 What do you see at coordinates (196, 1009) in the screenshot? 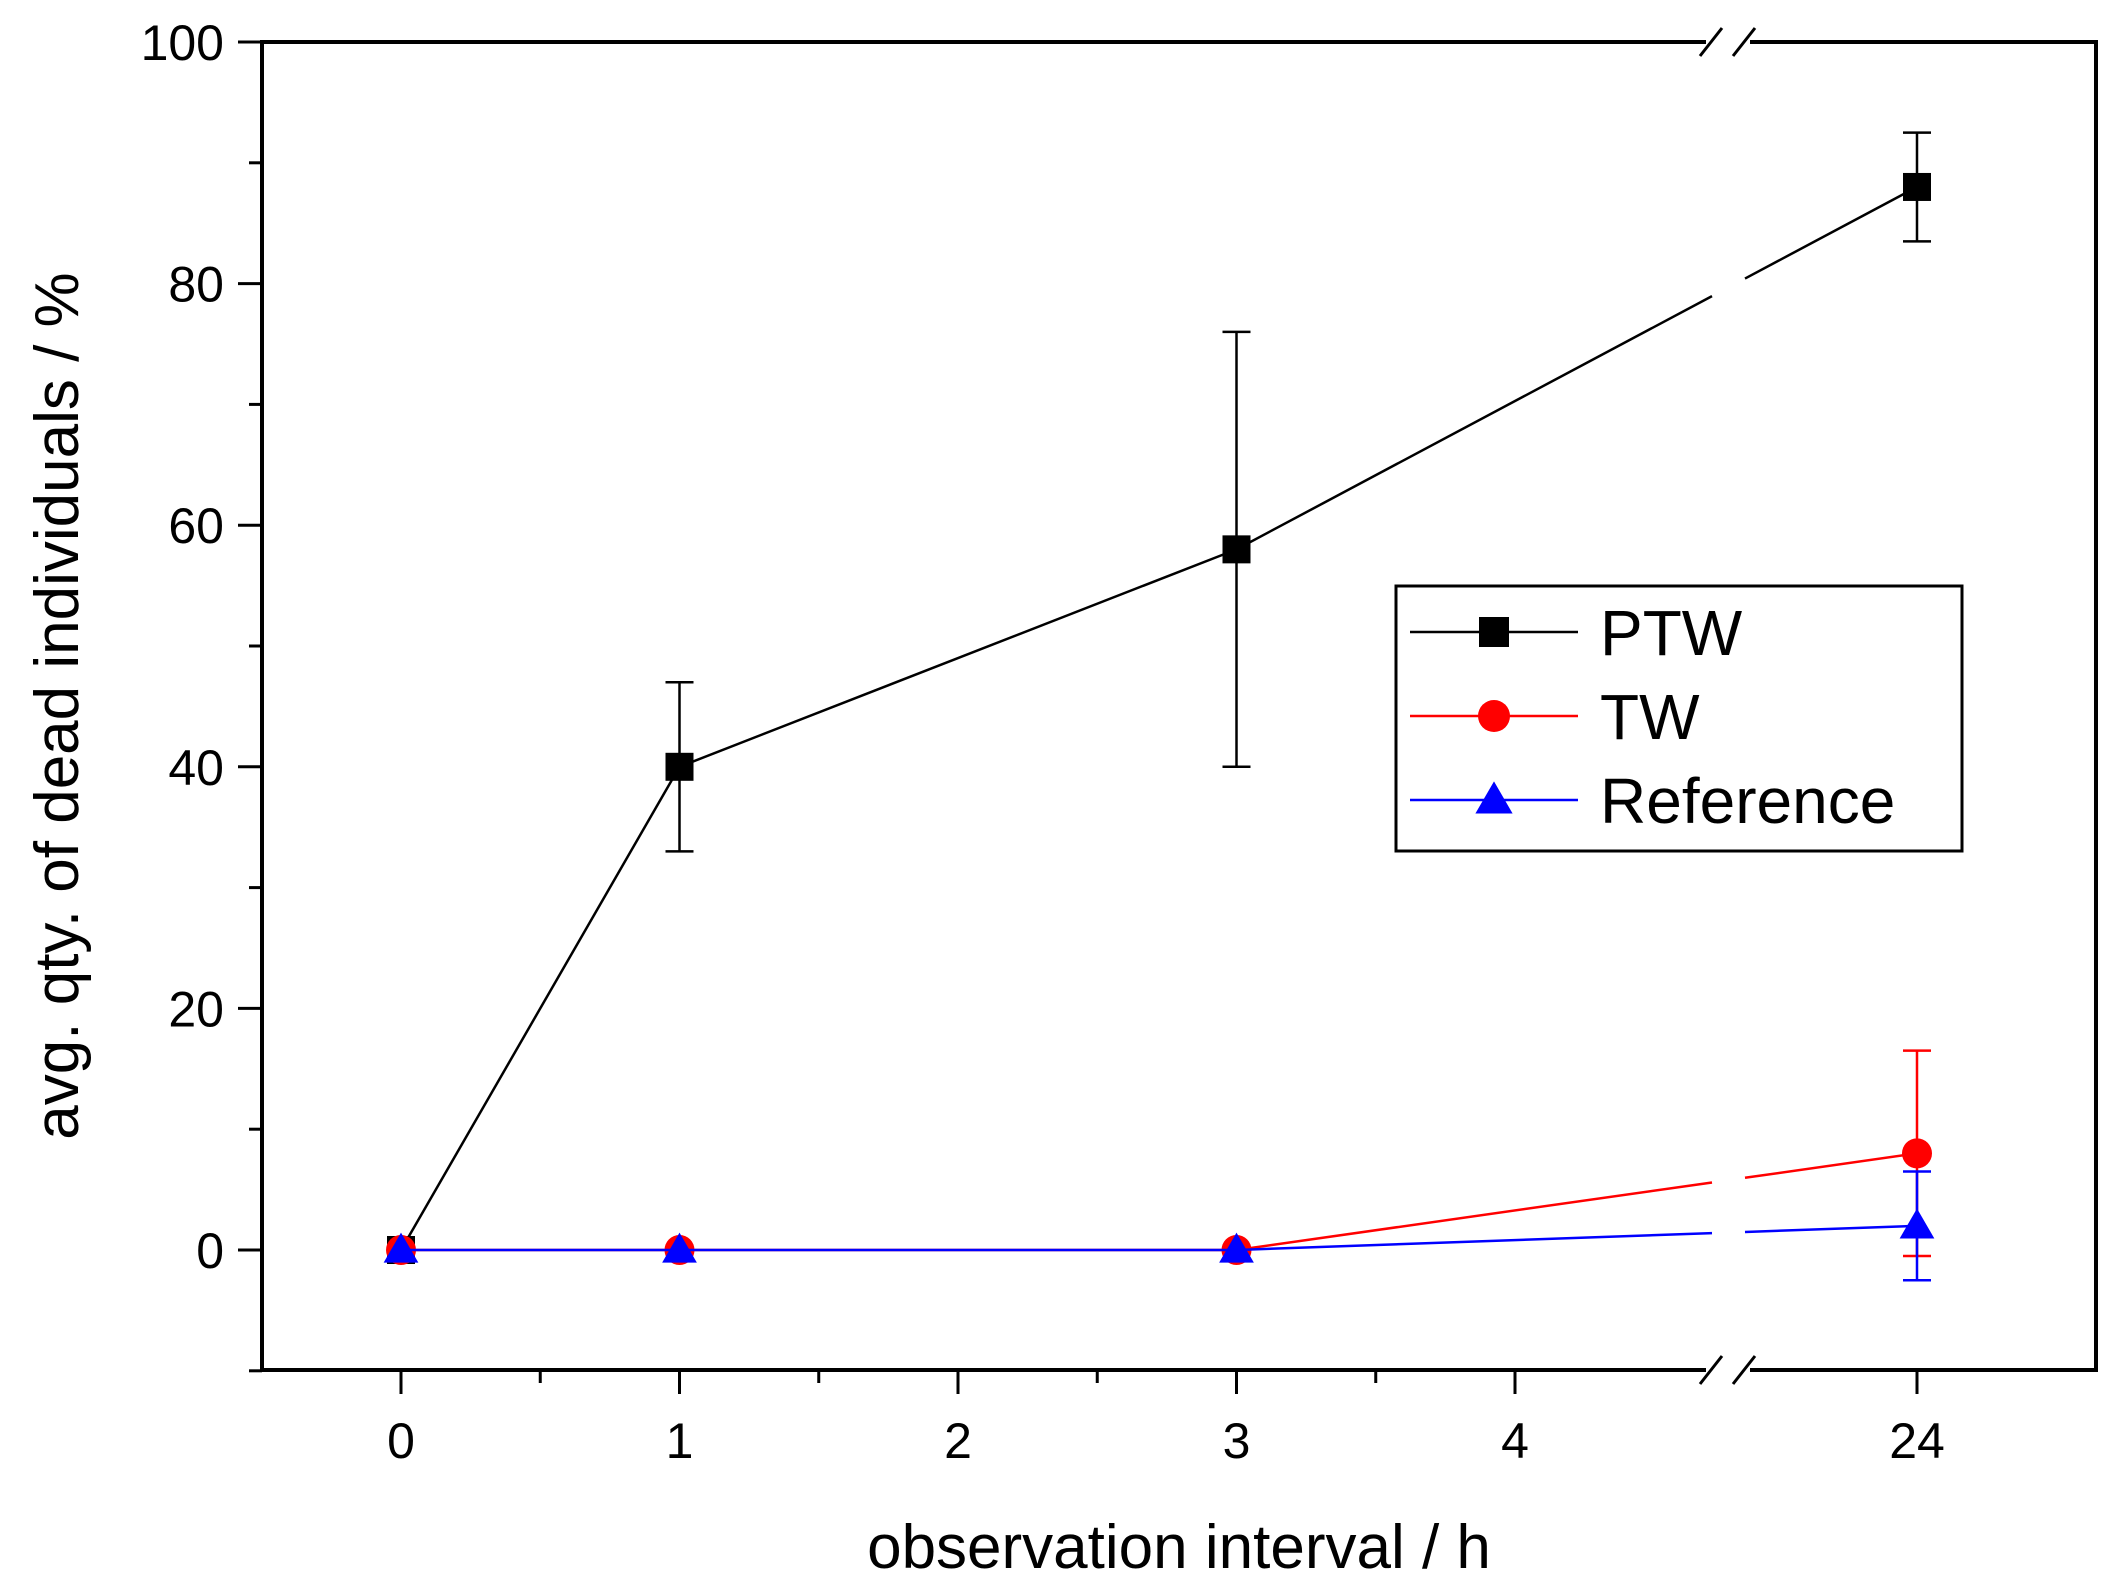
I see `y-tick-label: 20` at bounding box center [196, 1009].